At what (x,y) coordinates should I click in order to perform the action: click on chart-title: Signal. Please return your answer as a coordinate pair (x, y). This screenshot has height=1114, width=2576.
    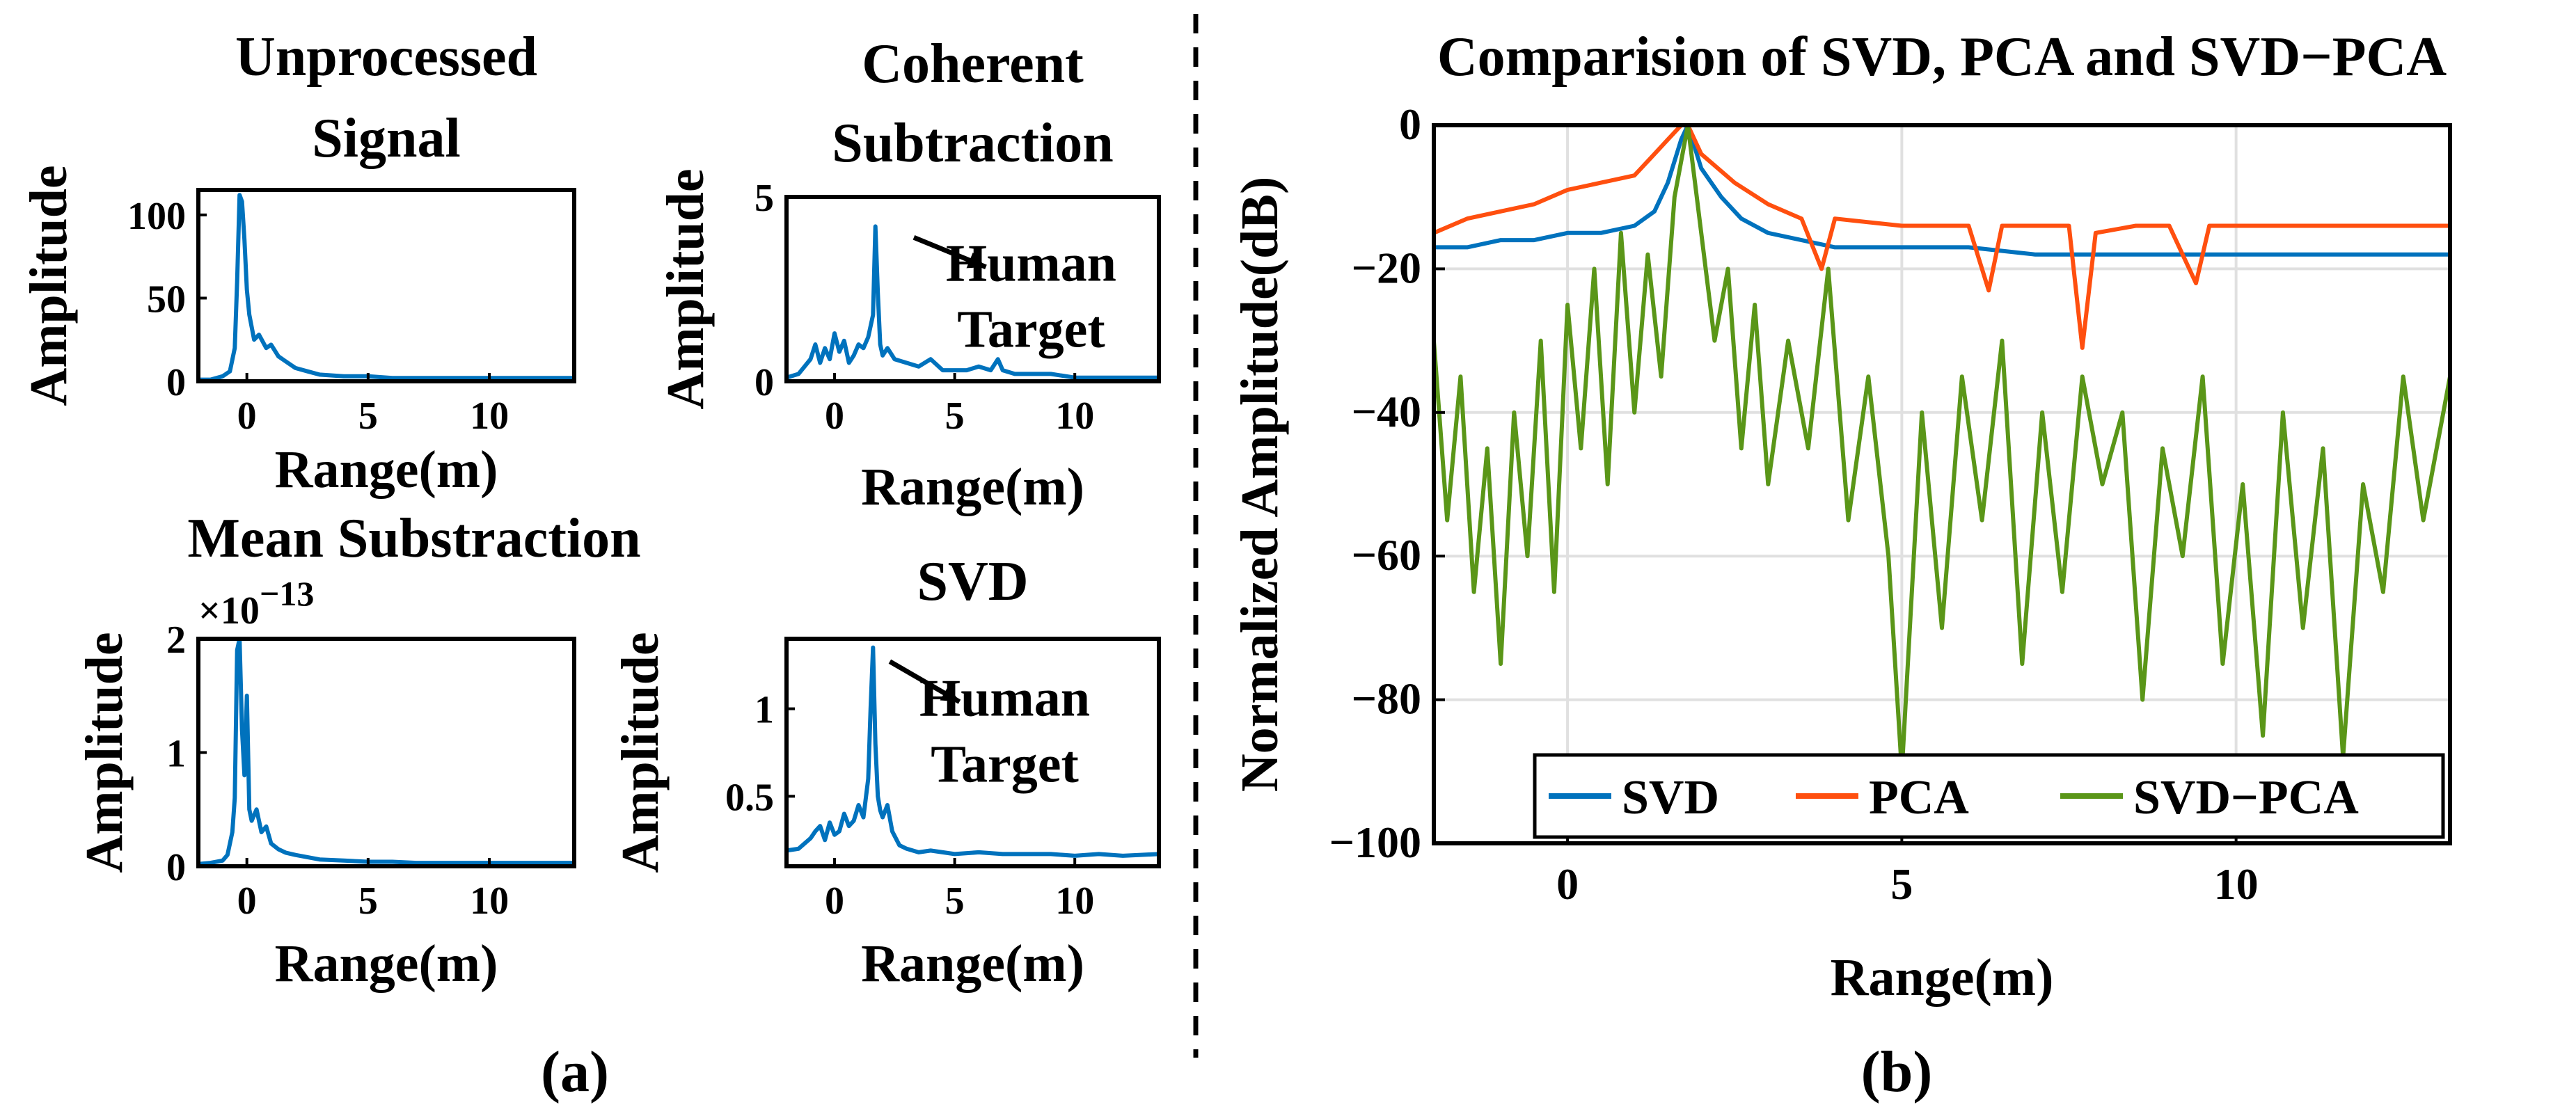
    Looking at the image, I should click on (386, 138).